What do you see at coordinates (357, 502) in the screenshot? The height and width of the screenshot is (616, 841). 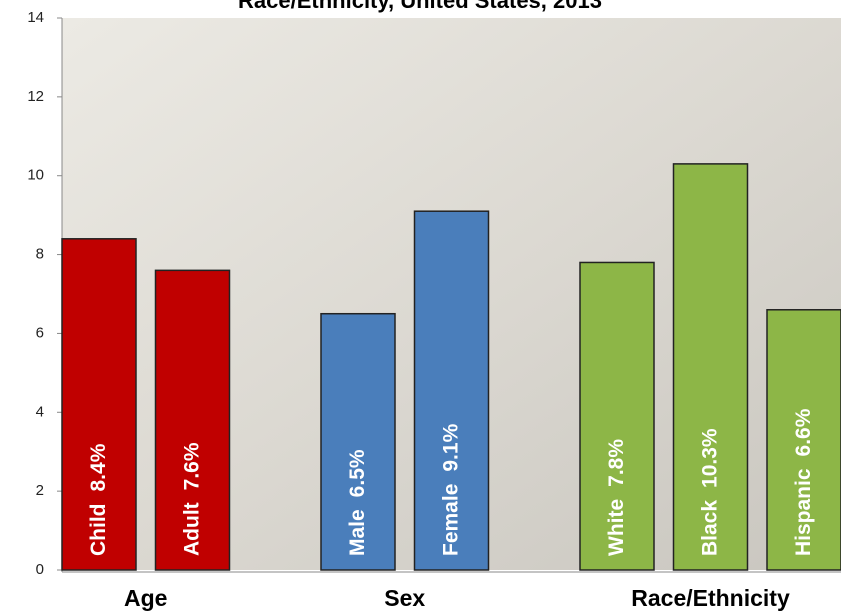 I see `bar-label: Male 6.5%` at bounding box center [357, 502].